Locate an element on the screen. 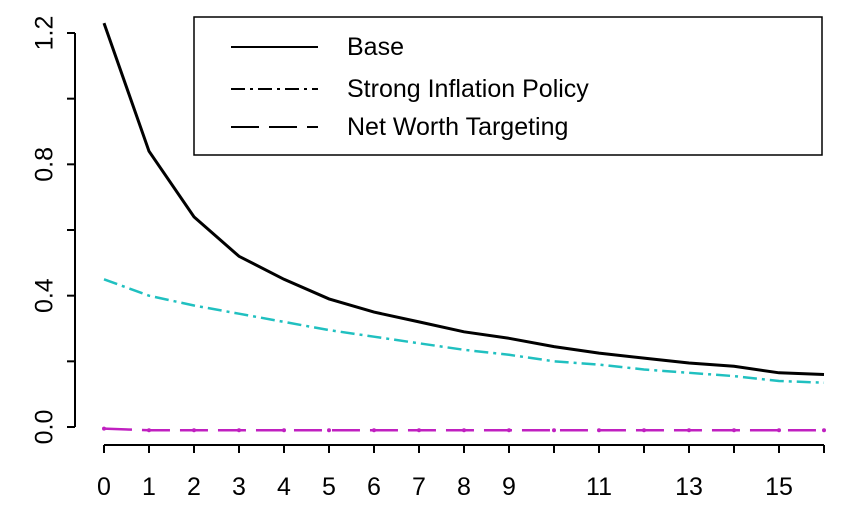 The width and height of the screenshot is (856, 519). y-tick-label: 0.4 is located at coordinates (45, 295).